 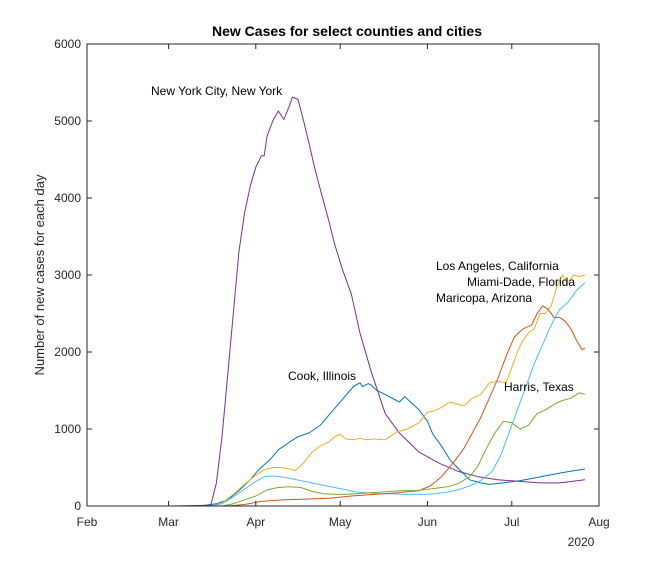 What do you see at coordinates (67, 198) in the screenshot?
I see `y-tick-label: 4000` at bounding box center [67, 198].